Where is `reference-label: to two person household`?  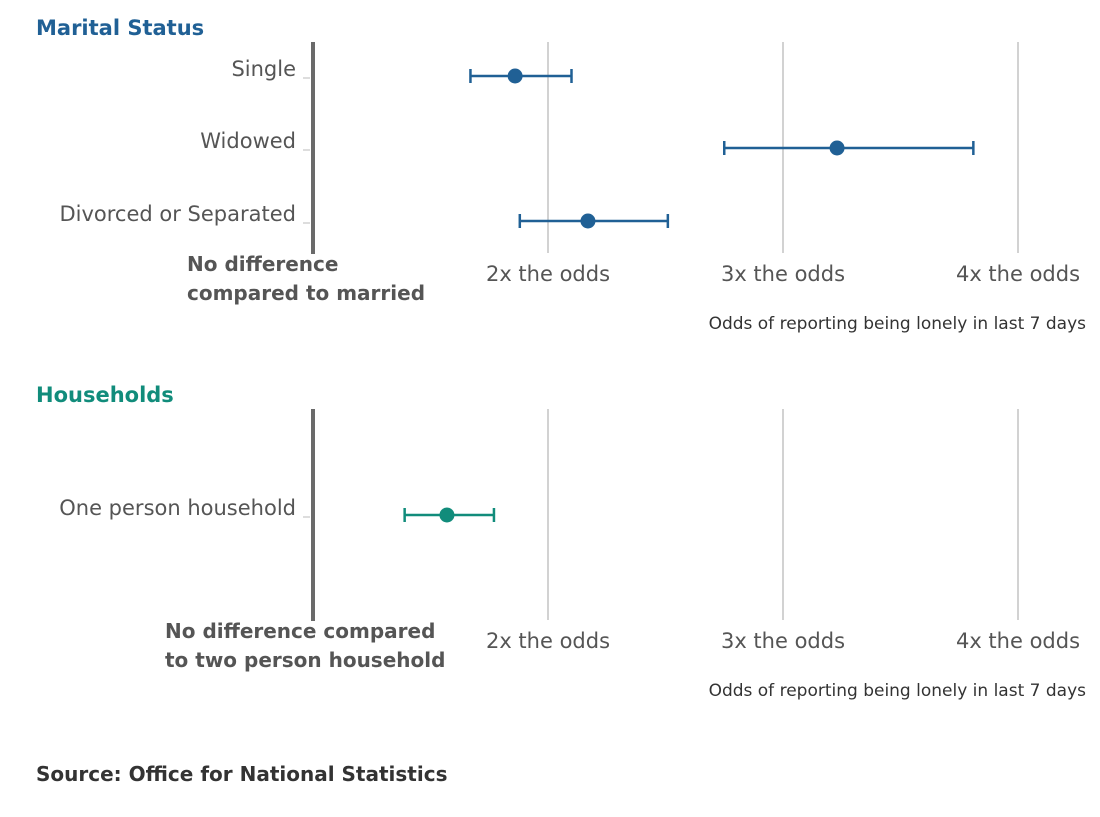
reference-label: to two person household is located at coordinates (305, 660).